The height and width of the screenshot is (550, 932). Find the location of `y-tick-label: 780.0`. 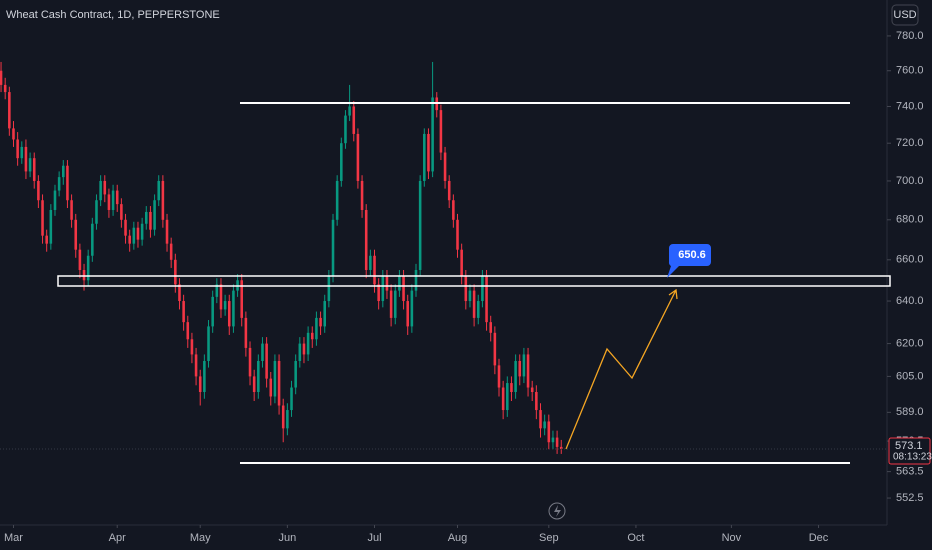

y-tick-label: 780.0 is located at coordinates (910, 36).